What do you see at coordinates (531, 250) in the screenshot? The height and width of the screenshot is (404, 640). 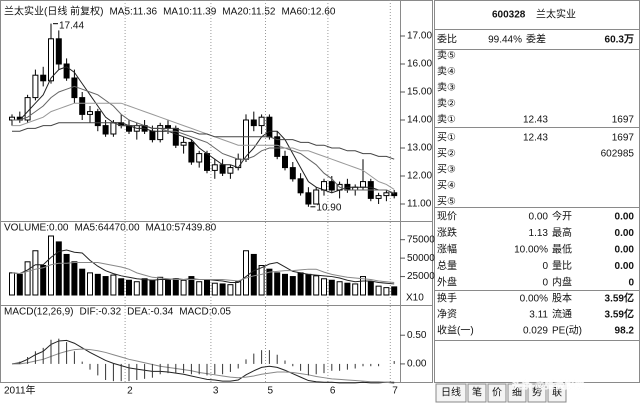 I see `row-value: 10.00%` at bounding box center [531, 250].